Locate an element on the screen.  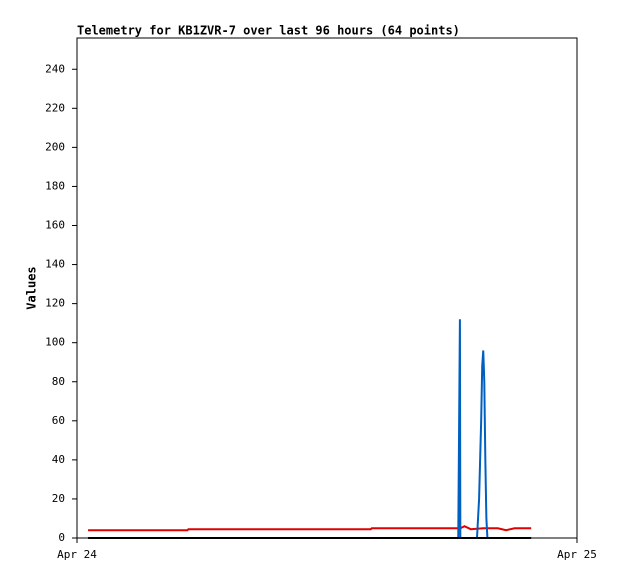
y-tick-label: 100 is located at coordinates (55, 342).